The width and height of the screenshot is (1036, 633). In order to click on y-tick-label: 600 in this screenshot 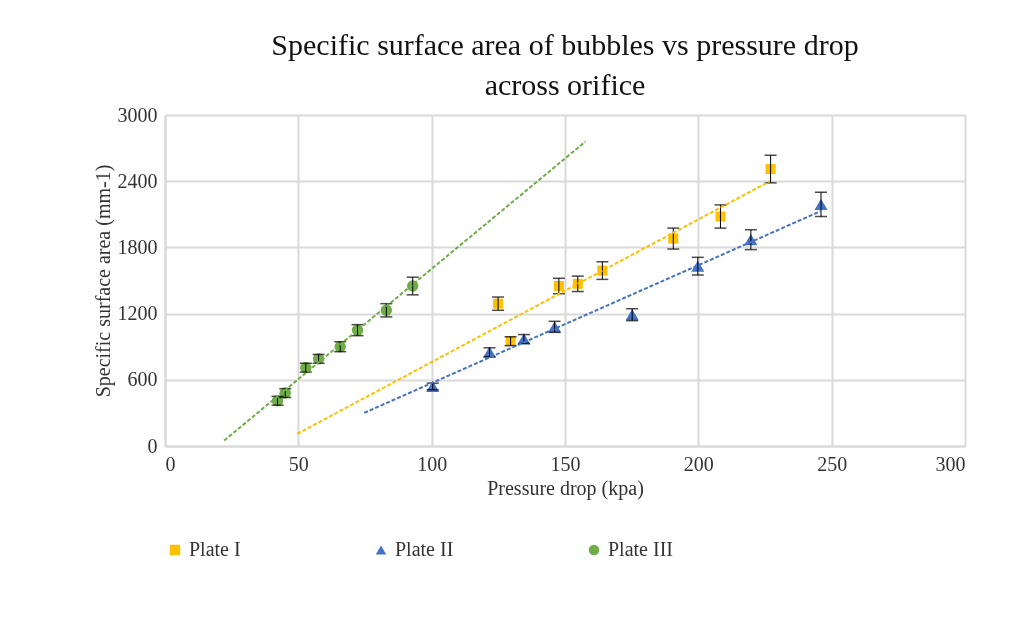, I will do `click(142, 379)`.